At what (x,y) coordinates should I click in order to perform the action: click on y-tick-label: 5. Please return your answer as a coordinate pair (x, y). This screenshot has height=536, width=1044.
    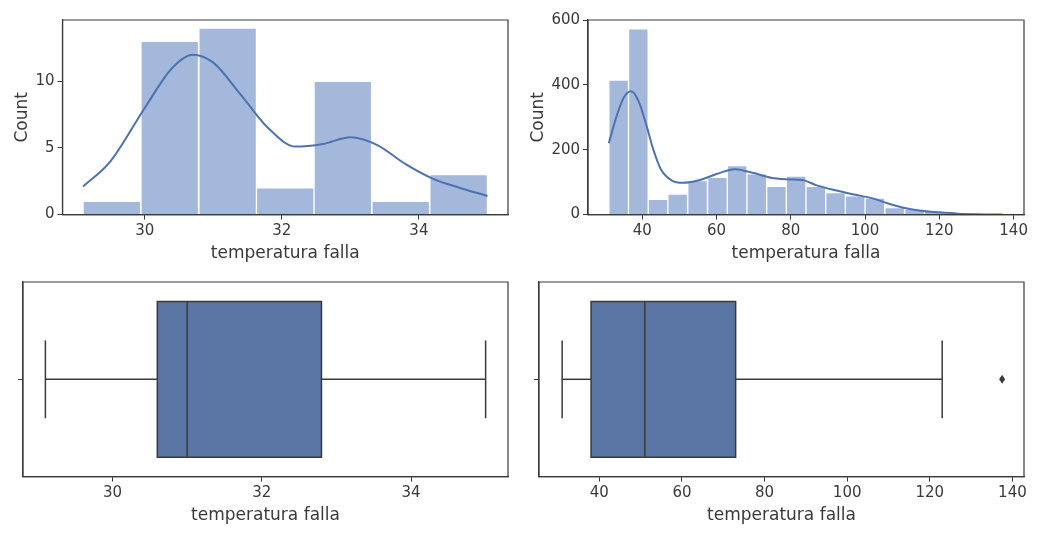
    Looking at the image, I should click on (49, 146).